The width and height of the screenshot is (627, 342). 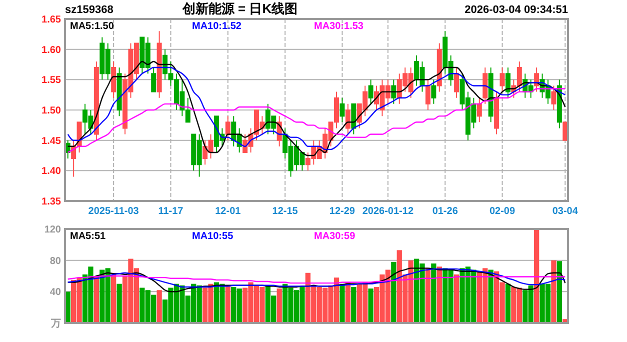 I want to click on x-tick-label: 12-01, so click(x=228, y=211).